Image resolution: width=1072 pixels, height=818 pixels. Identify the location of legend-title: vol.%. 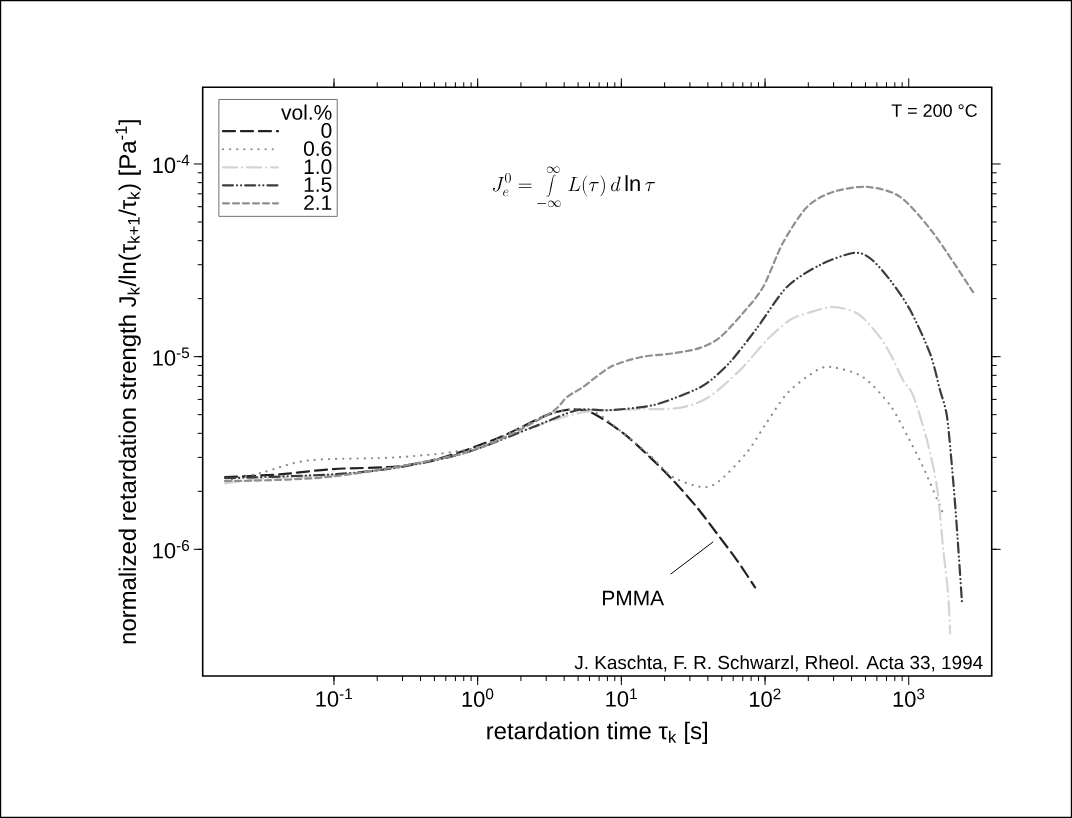
(306, 112).